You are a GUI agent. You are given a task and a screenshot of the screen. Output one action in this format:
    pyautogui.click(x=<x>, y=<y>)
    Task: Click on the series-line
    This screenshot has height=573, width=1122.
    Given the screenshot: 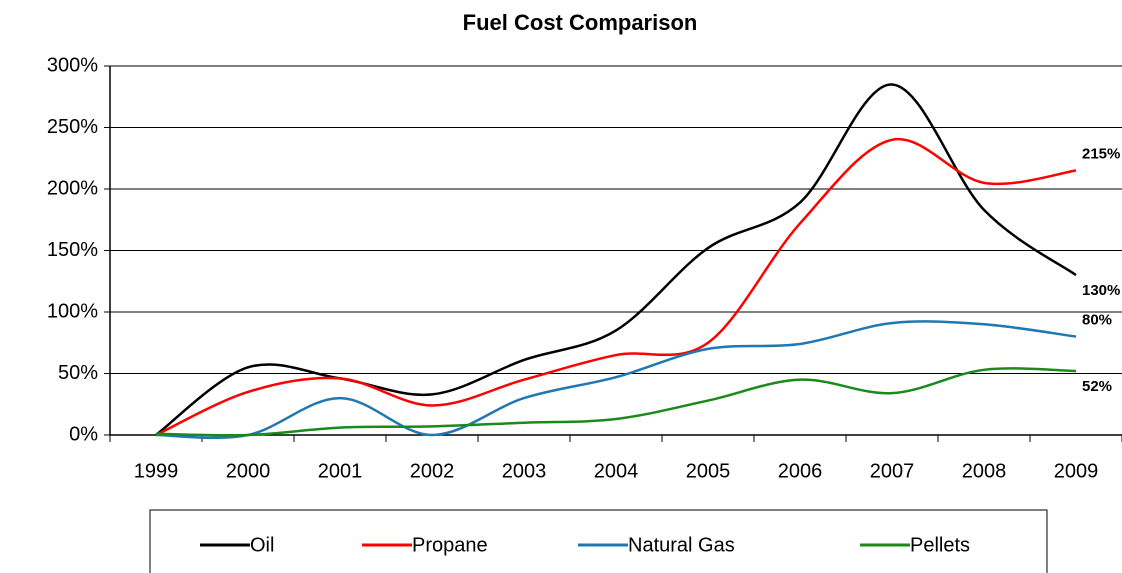 What is the action you would take?
    pyautogui.click(x=616, y=402)
    